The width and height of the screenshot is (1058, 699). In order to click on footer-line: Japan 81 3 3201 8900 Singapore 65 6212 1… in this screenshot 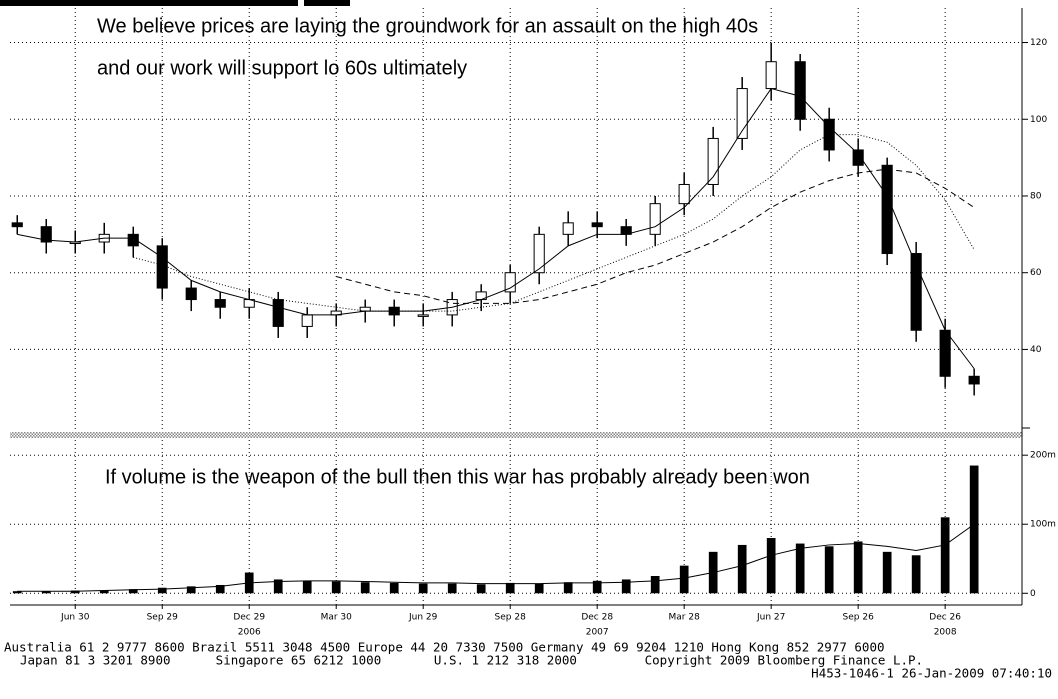, I will do `click(471, 660)`.